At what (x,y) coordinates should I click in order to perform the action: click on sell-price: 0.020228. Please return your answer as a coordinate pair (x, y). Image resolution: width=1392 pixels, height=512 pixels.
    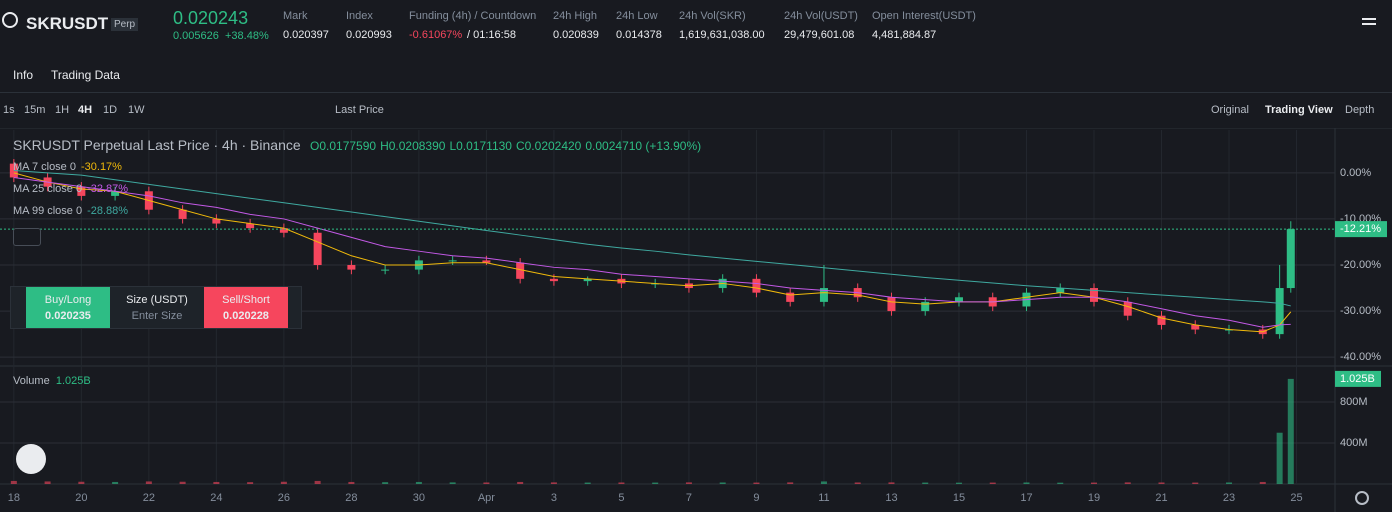
    Looking at the image, I should click on (246, 315).